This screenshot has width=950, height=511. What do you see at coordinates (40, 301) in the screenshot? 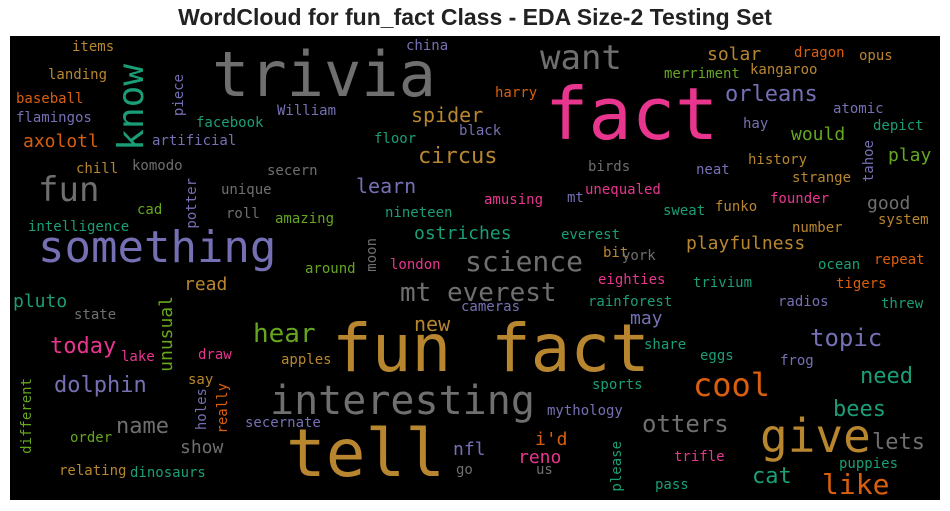
I see `word-pluto: pluto` at bounding box center [40, 301].